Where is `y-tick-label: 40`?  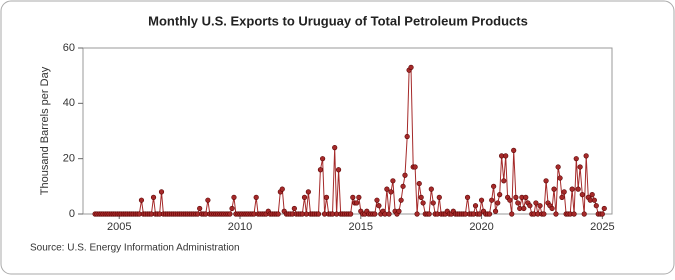 y-tick-label: 40 is located at coordinates (69, 103).